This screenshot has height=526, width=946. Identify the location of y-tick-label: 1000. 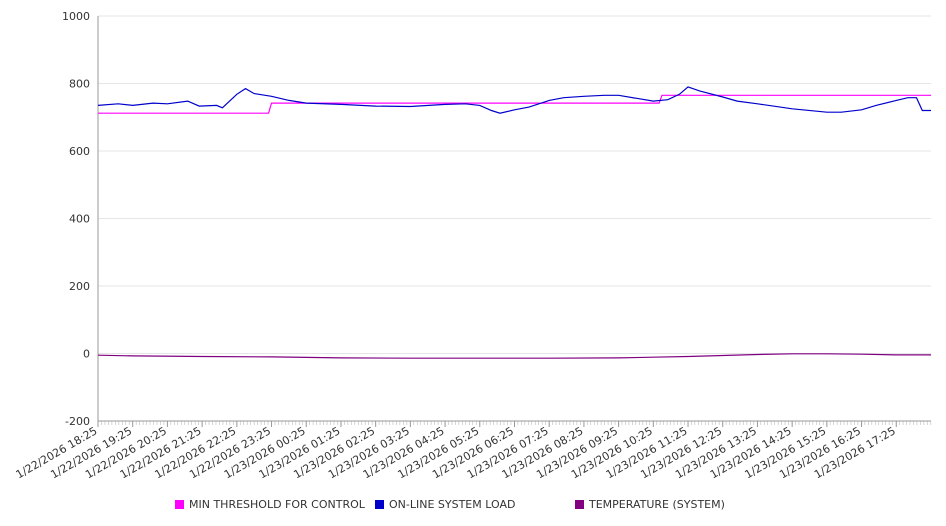
(76, 16).